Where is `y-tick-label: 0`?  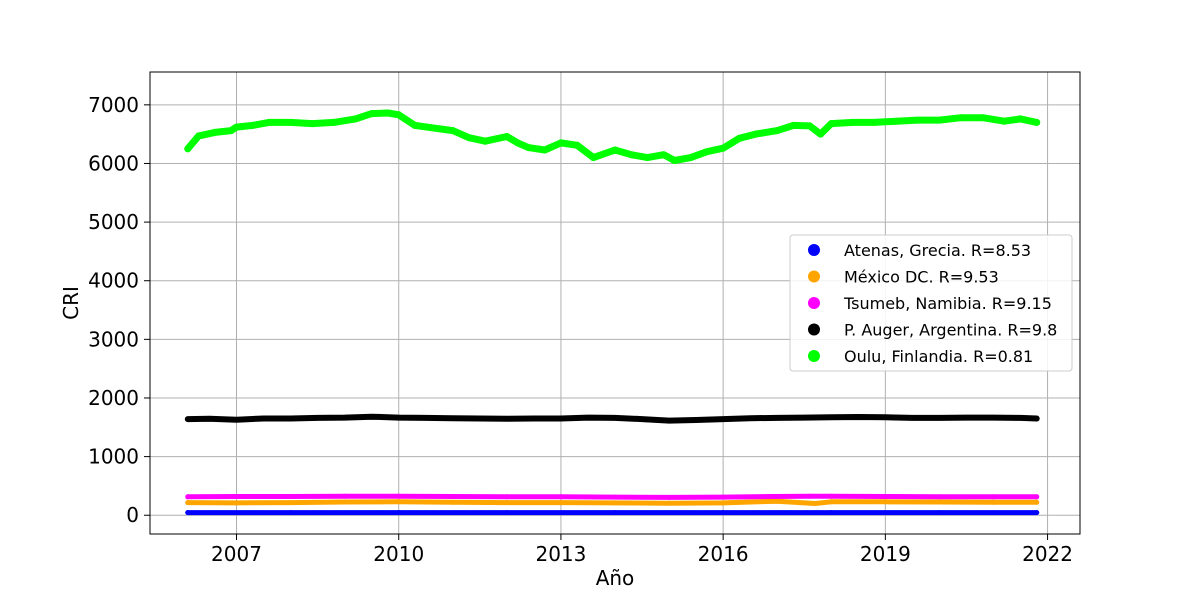
y-tick-label: 0 is located at coordinates (132, 515).